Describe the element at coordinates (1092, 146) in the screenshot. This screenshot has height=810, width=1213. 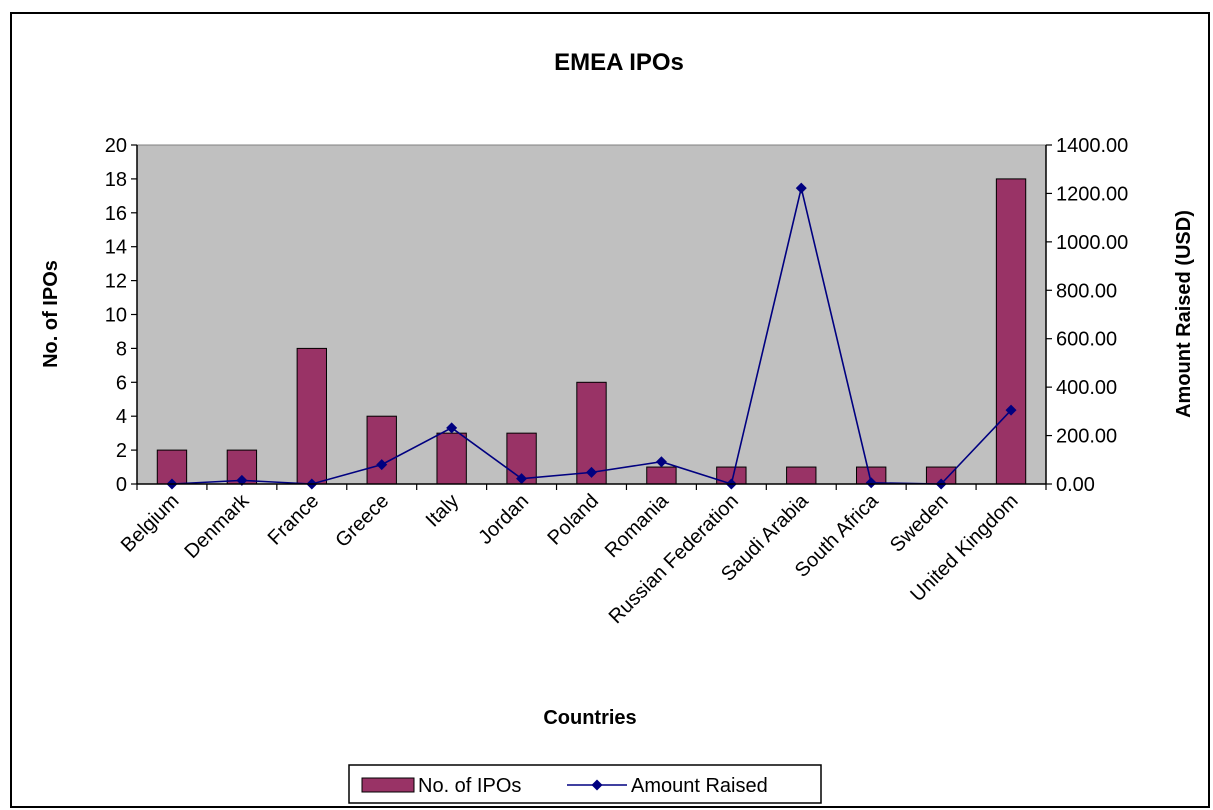
I see `right-tick-label: 1400.00` at that location.